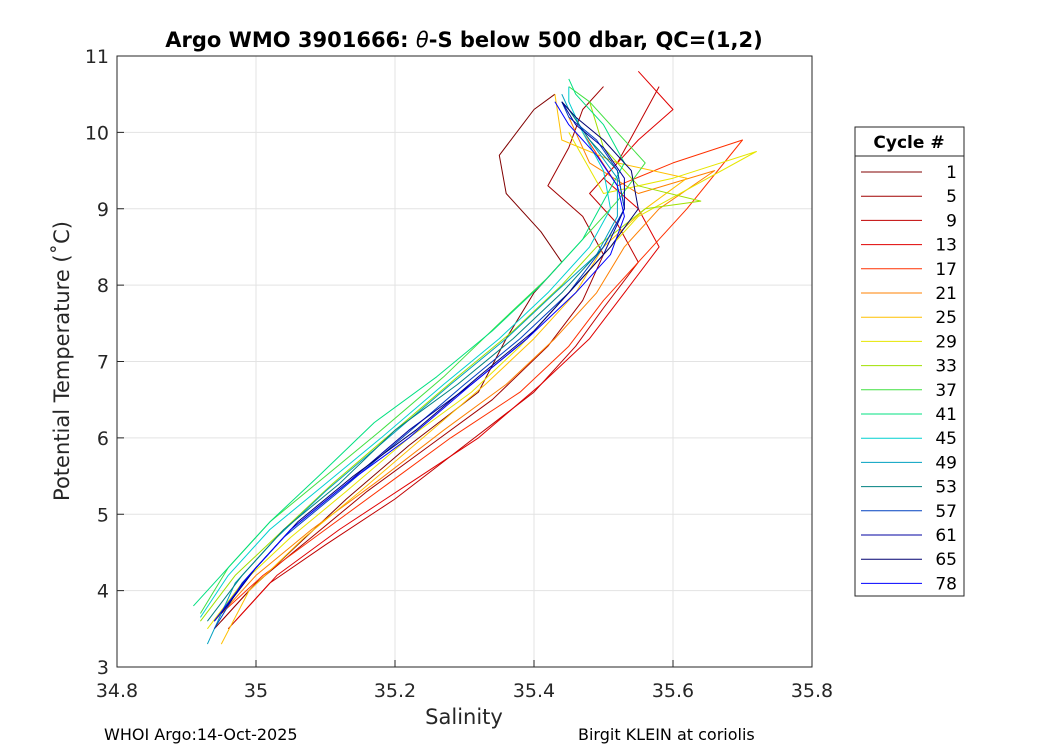 Image resolution: width=1050 pixels, height=750 pixels. What do you see at coordinates (103, 439) in the screenshot?
I see `y-tick-label: 6` at bounding box center [103, 439].